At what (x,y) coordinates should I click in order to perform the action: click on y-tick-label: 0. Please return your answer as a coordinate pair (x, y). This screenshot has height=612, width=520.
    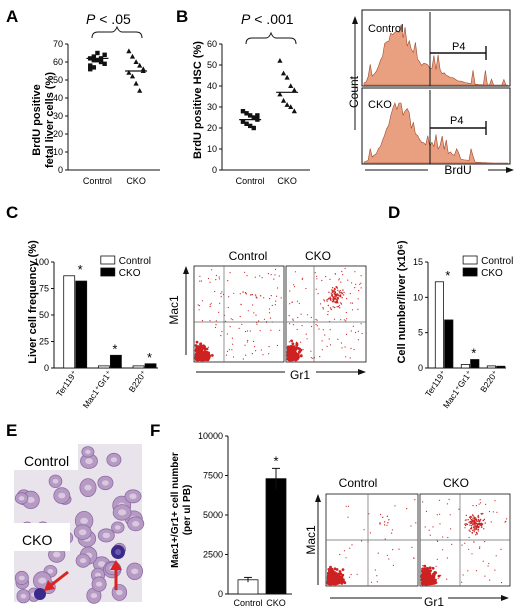
    Looking at the image, I should click on (220, 594).